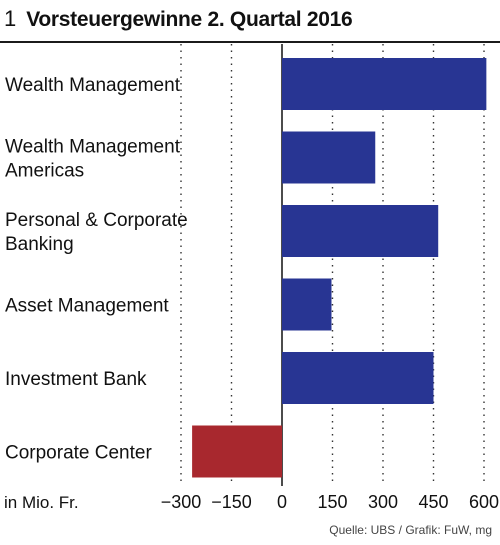  What do you see at coordinates (181, 502) in the screenshot?
I see `x-tick-label: −300` at bounding box center [181, 502].